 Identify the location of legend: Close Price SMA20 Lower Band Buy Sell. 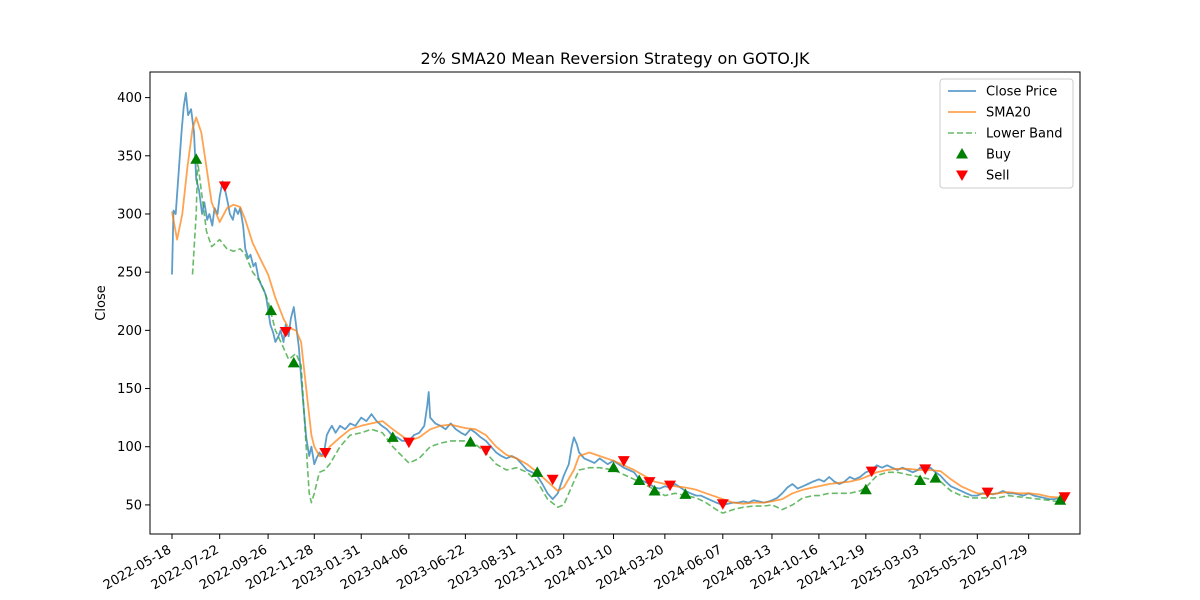
(1006, 133).